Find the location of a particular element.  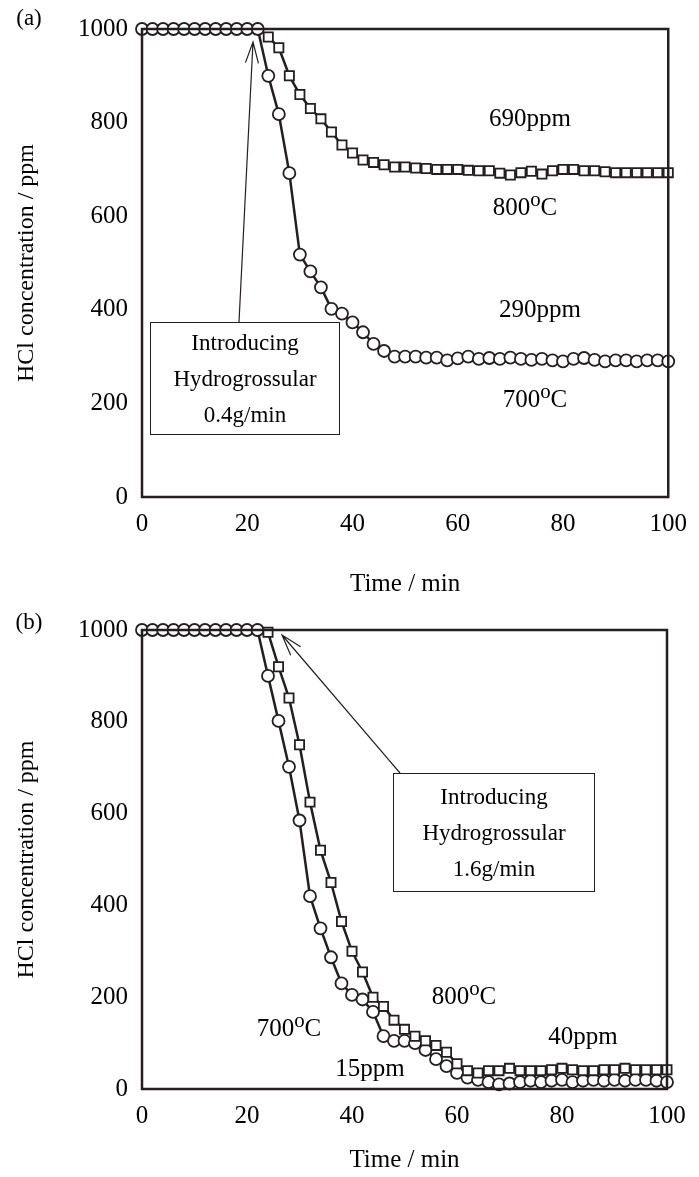

y-tick-label: 400 is located at coordinates (109, 903).